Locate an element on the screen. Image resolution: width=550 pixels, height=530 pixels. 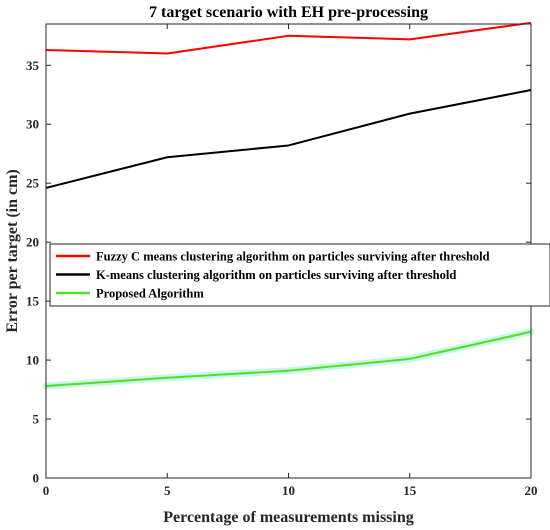
y-tick-label: 30 is located at coordinates (32, 124).